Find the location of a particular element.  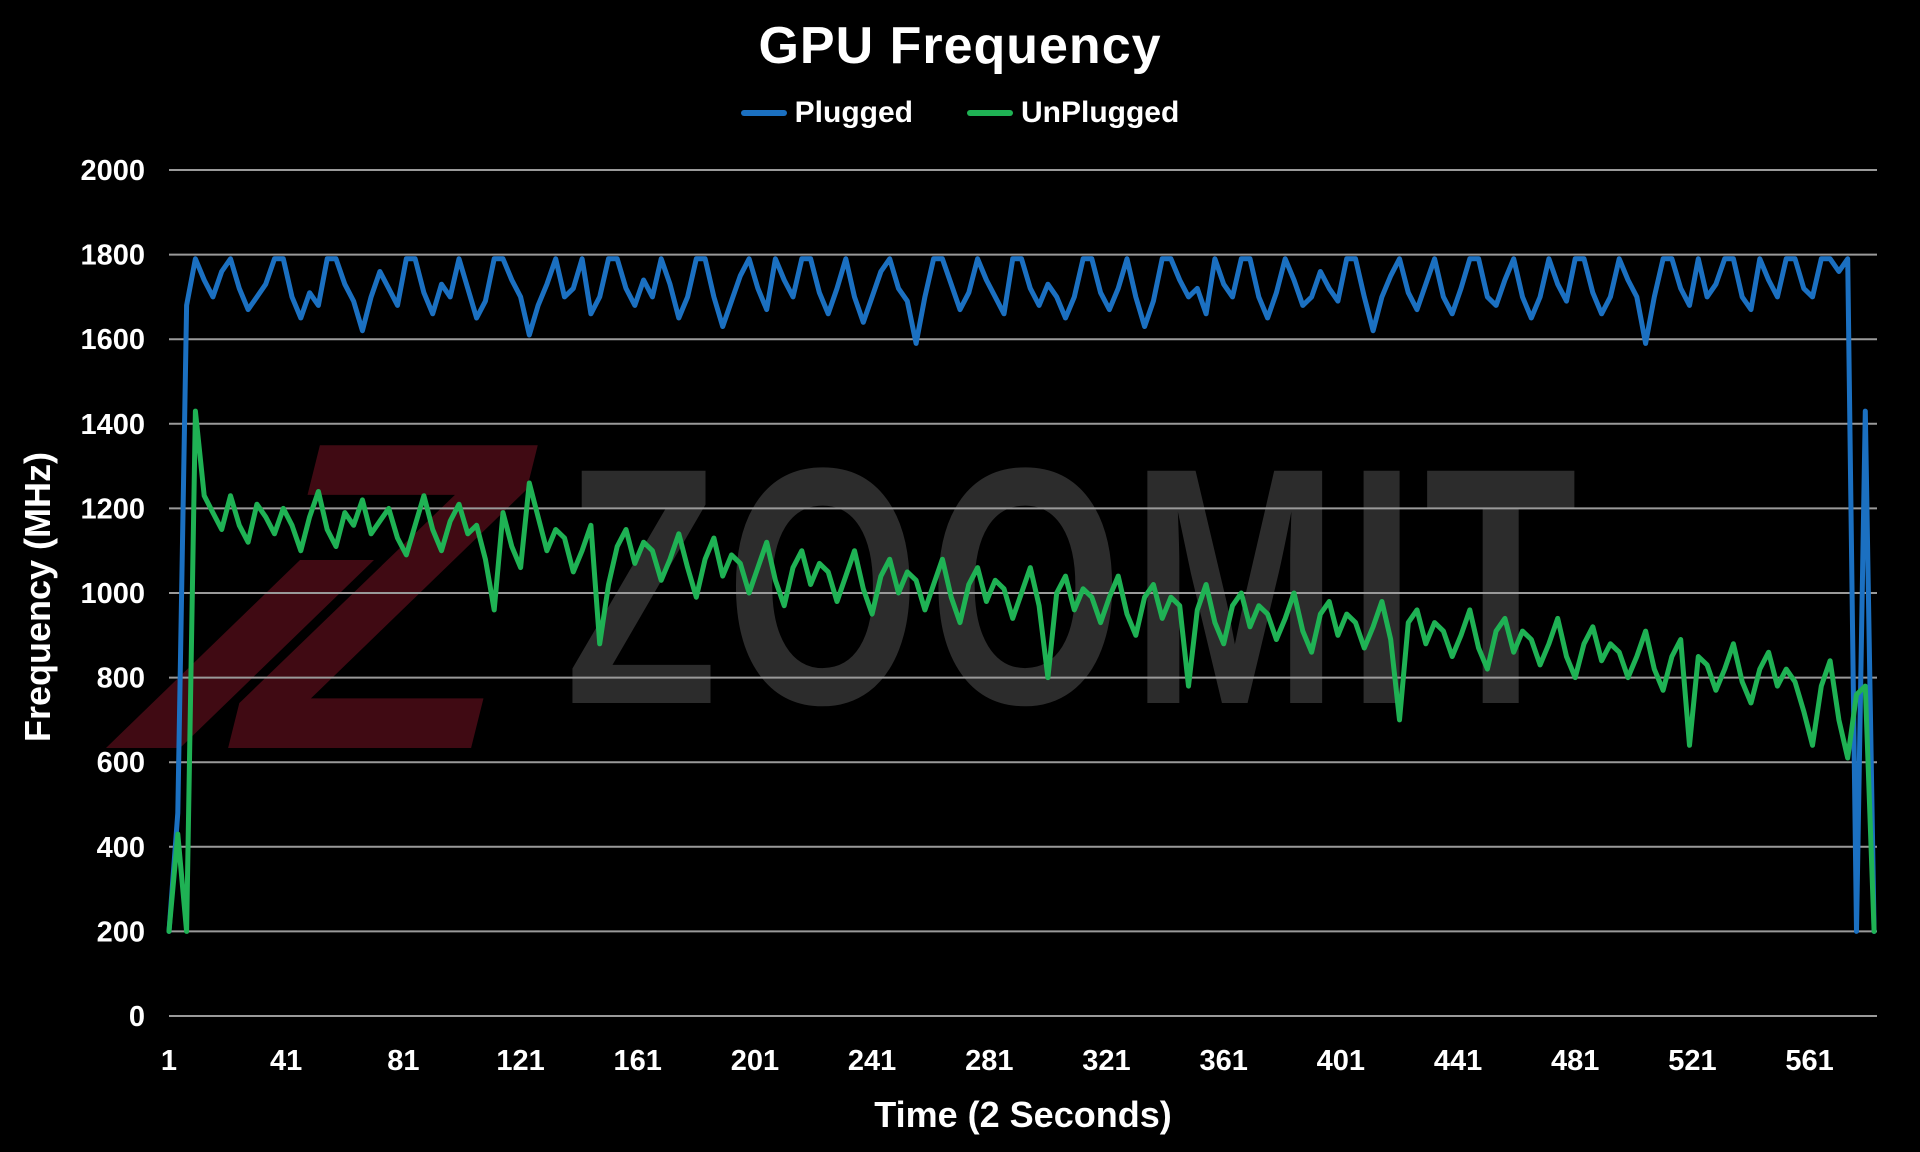

x-tick-1: 1 is located at coordinates (169, 1061).